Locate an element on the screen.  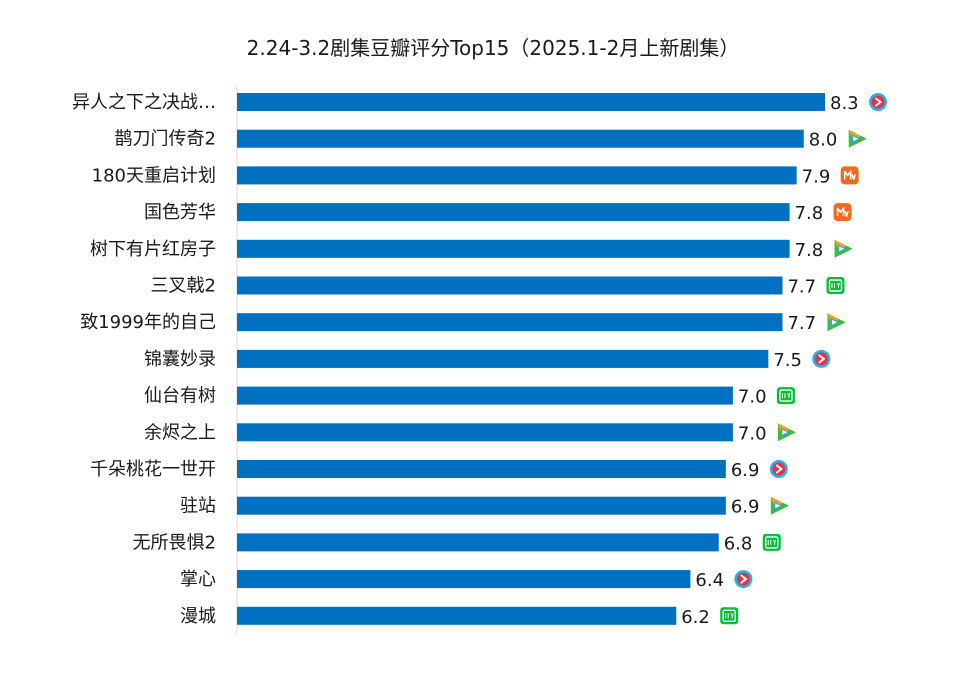
value-label: 6.4 is located at coordinates (709, 580).